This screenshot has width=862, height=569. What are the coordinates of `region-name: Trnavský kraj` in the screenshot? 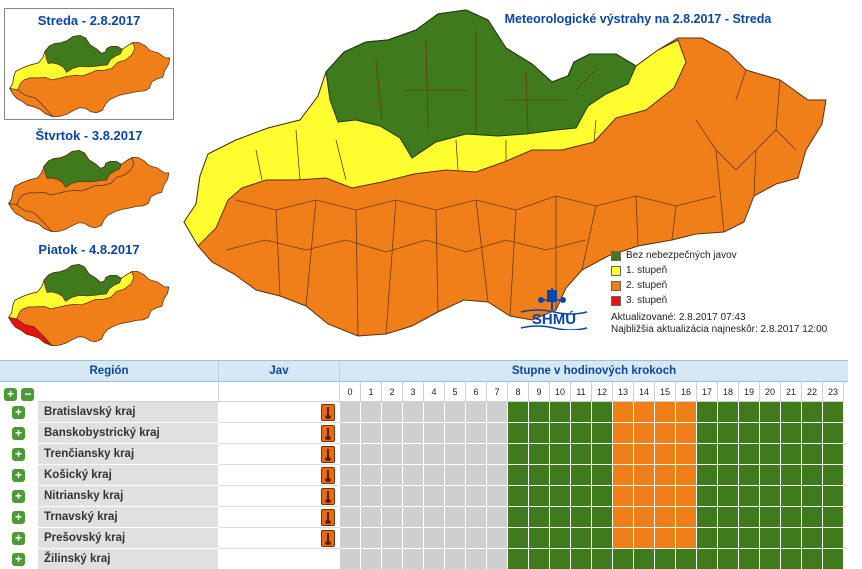 It's located at (128, 517).